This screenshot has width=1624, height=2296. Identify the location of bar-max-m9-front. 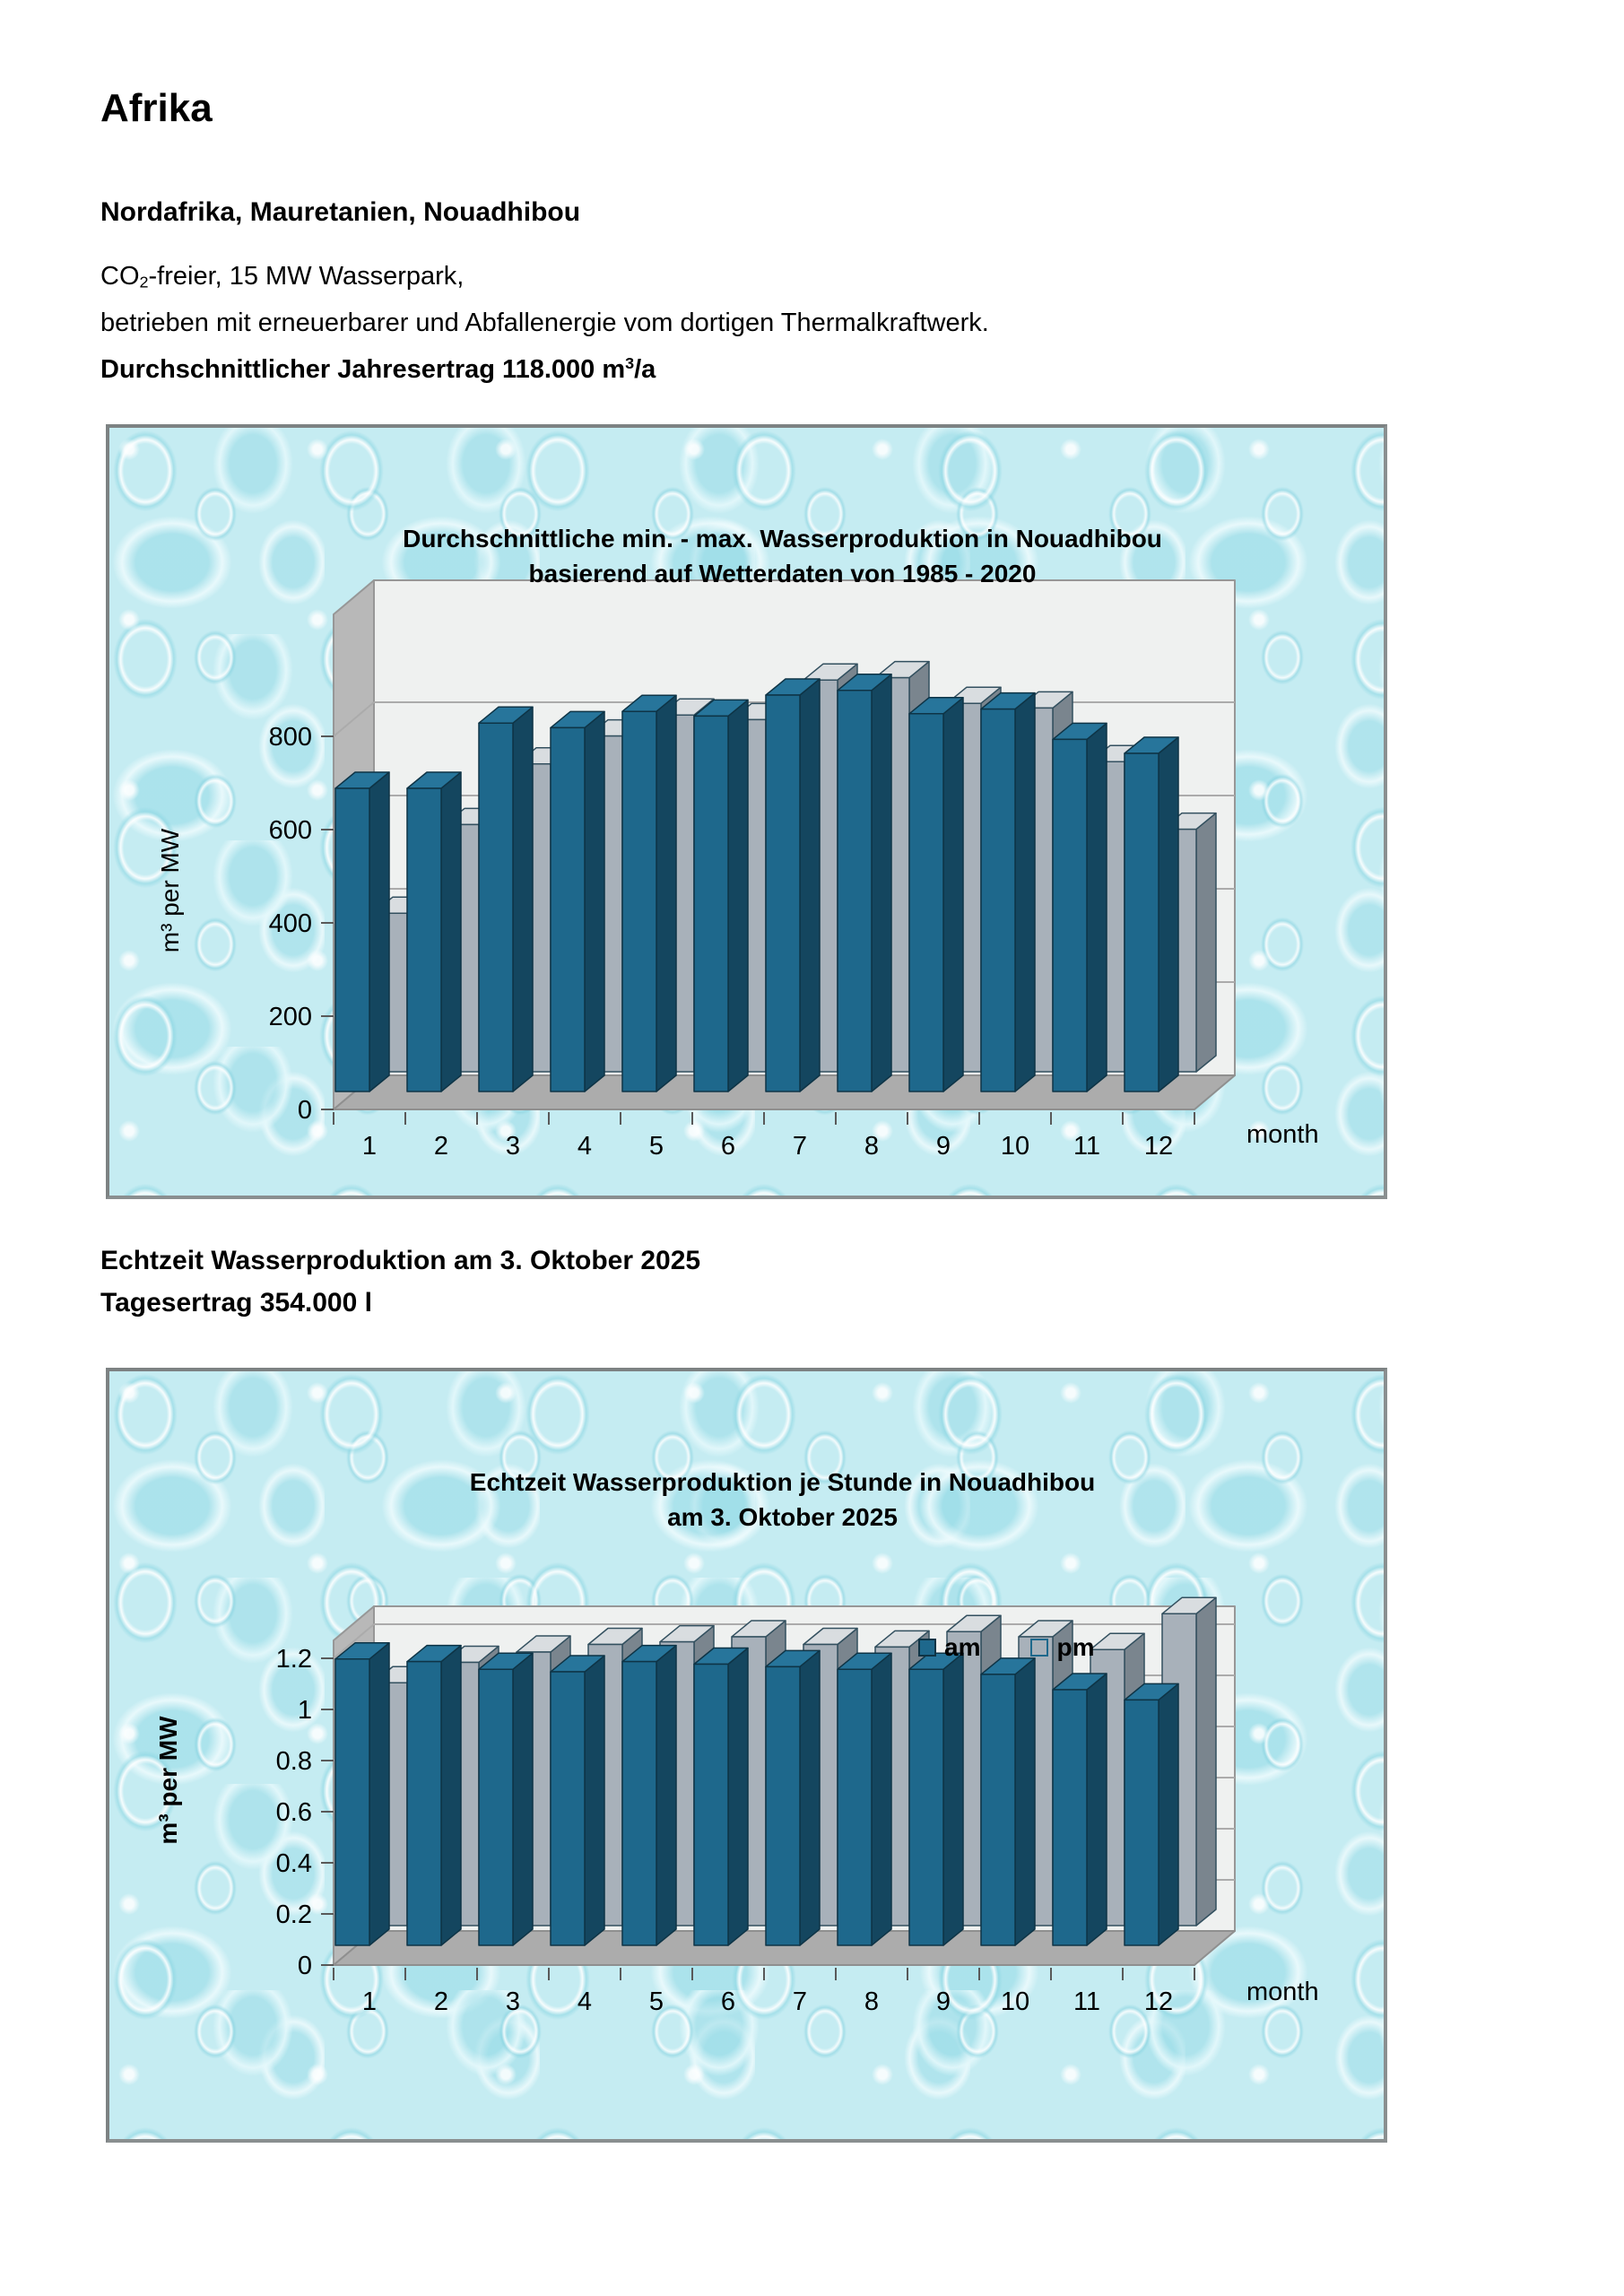
(926, 902).